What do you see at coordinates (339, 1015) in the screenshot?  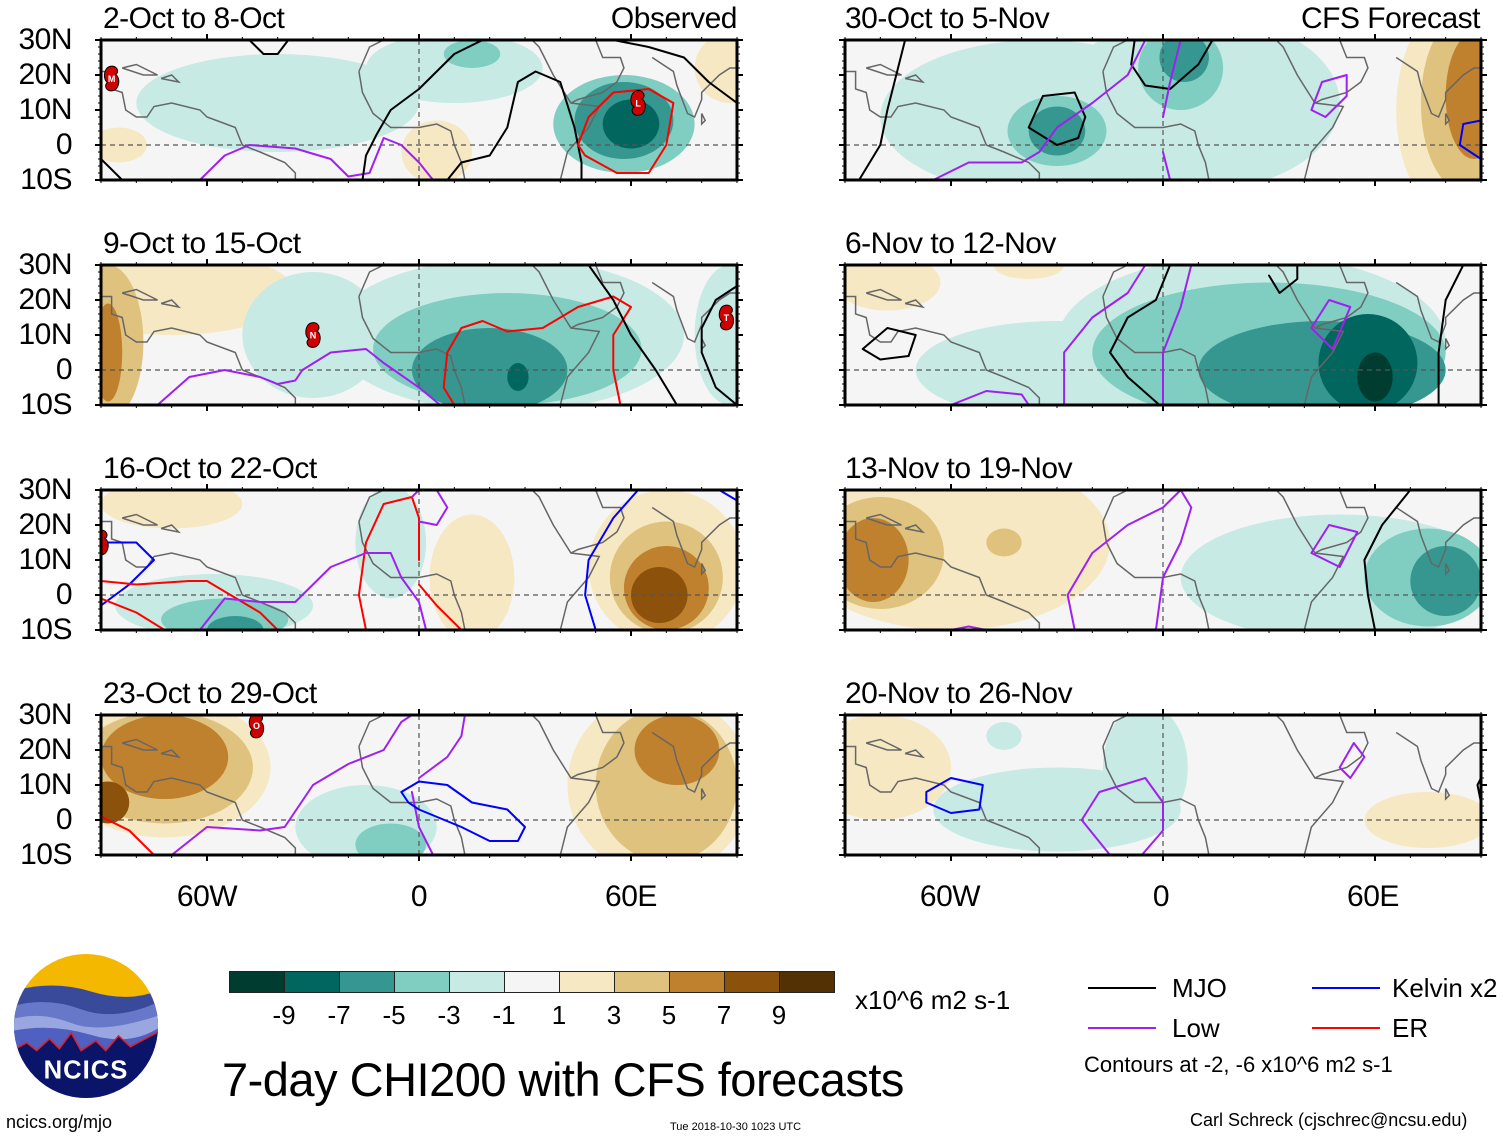 I see `colorbar-tick-label: -7` at bounding box center [339, 1015].